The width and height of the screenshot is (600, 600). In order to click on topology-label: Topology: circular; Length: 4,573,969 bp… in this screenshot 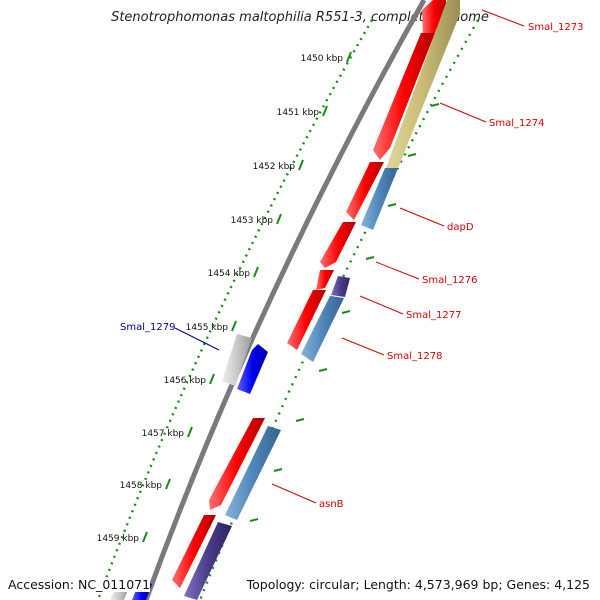, I will do `click(418, 584)`.